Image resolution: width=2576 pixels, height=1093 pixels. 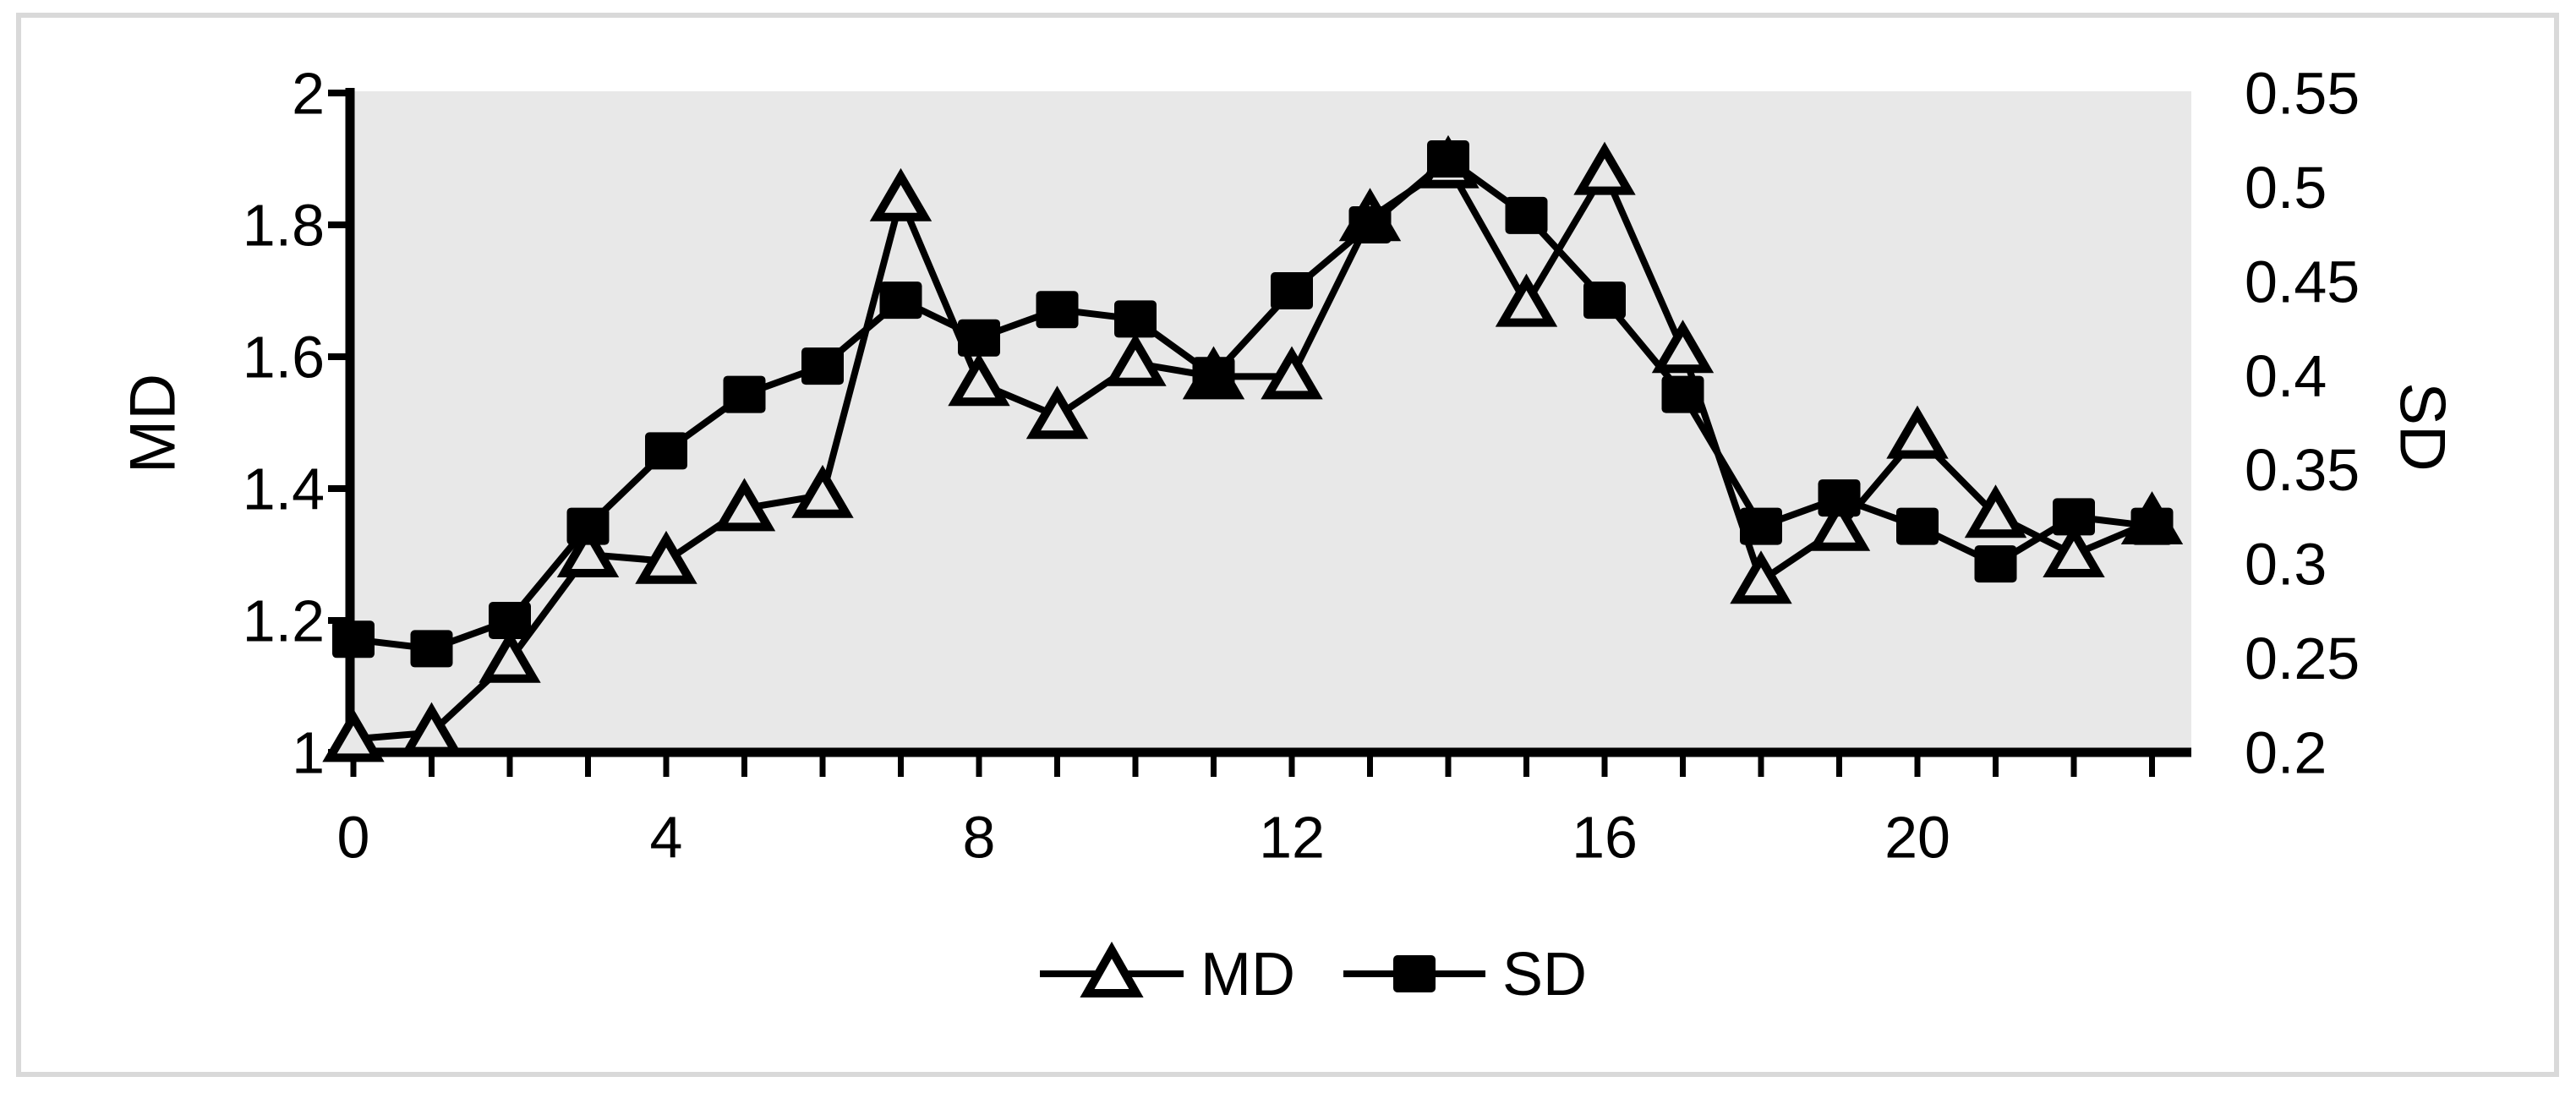 I want to click on legend-sd-square-icon, so click(x=1414, y=973).